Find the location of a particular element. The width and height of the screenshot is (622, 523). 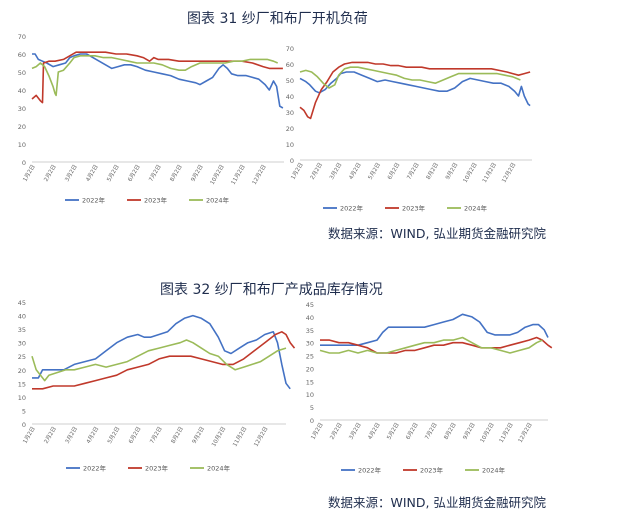

figure-31-title: 图表 31 纱厂和布厂开机负荷 is located at coordinates (277, 19).